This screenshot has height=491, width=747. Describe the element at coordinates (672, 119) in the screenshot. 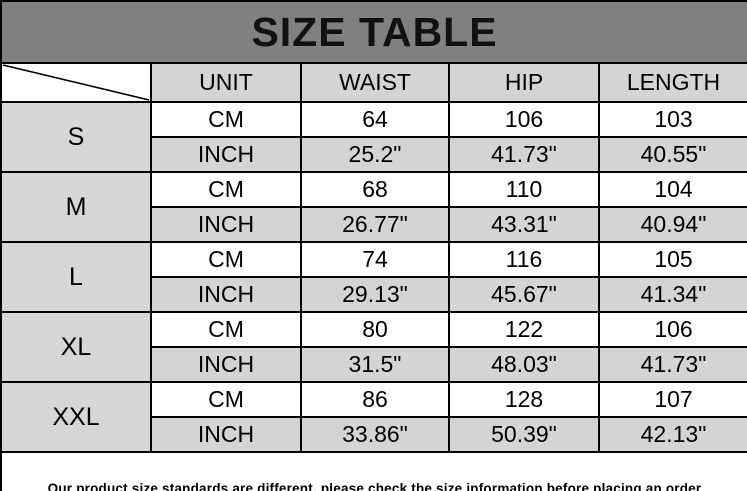

I see `cell-s-cm-length: 103` at that location.